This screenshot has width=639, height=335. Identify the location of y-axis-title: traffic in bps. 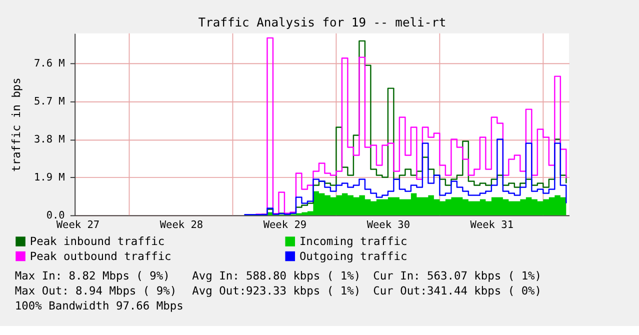
(16, 125).